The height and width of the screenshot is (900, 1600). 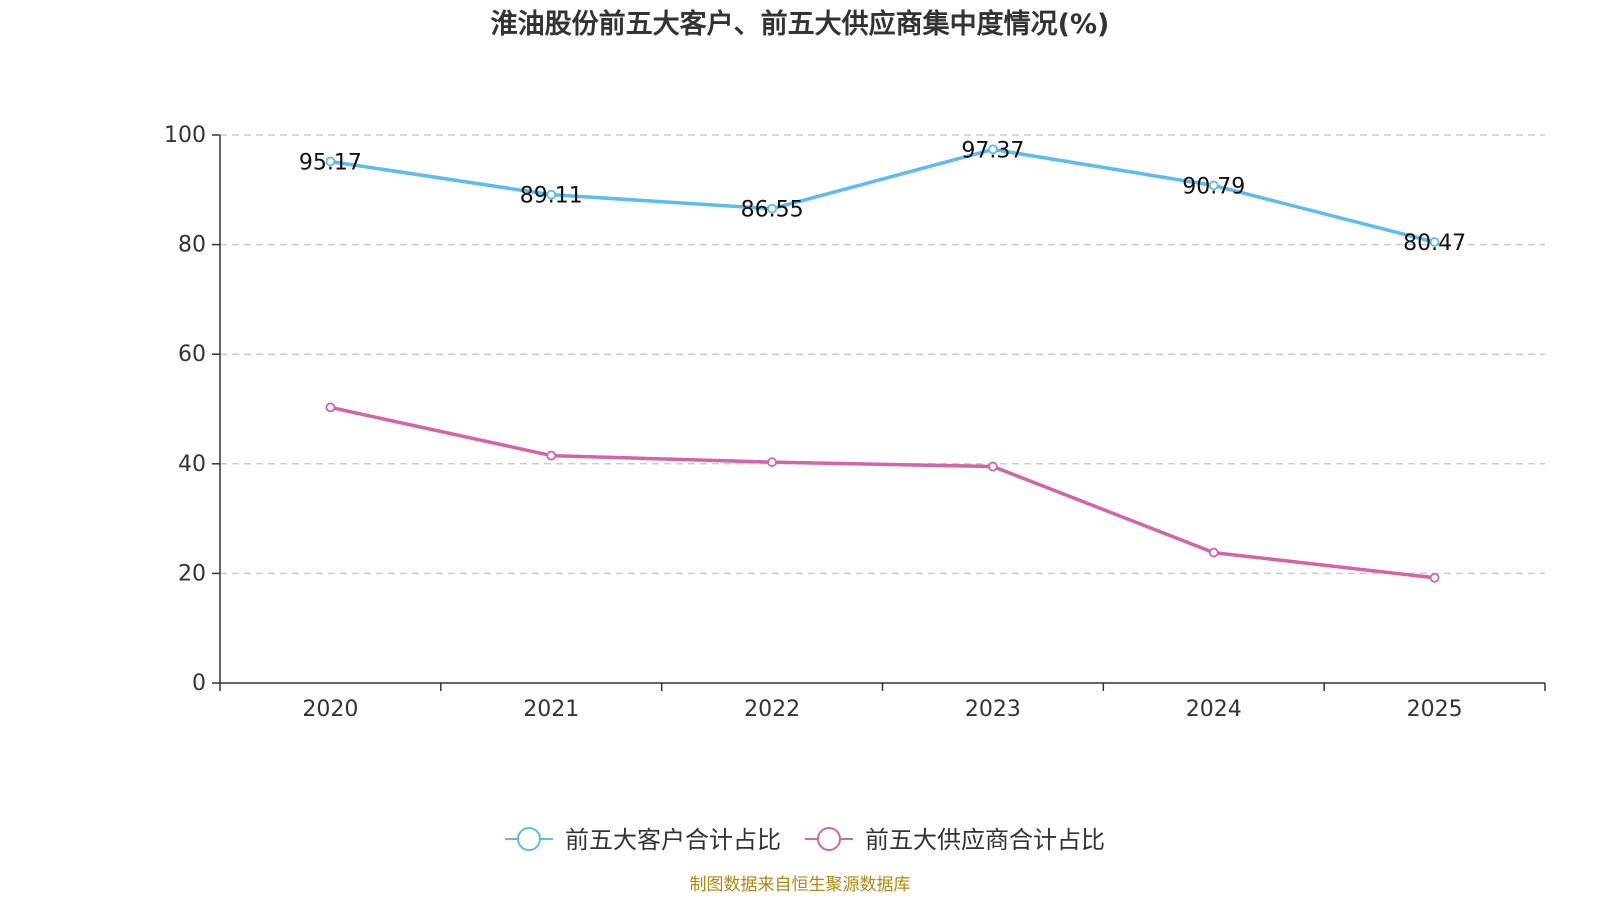 I want to click on x-tick-label: 2024, so click(x=1214, y=709).